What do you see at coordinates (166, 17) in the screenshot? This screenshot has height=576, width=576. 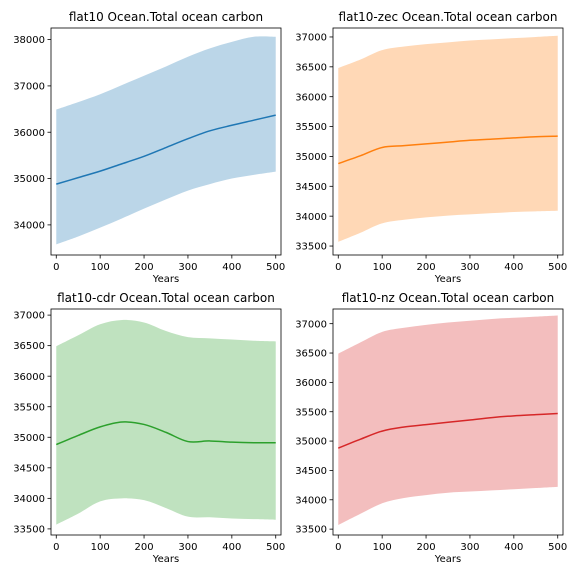 I see `chart-title: flat10 Ocean.Total ocean carbon` at bounding box center [166, 17].